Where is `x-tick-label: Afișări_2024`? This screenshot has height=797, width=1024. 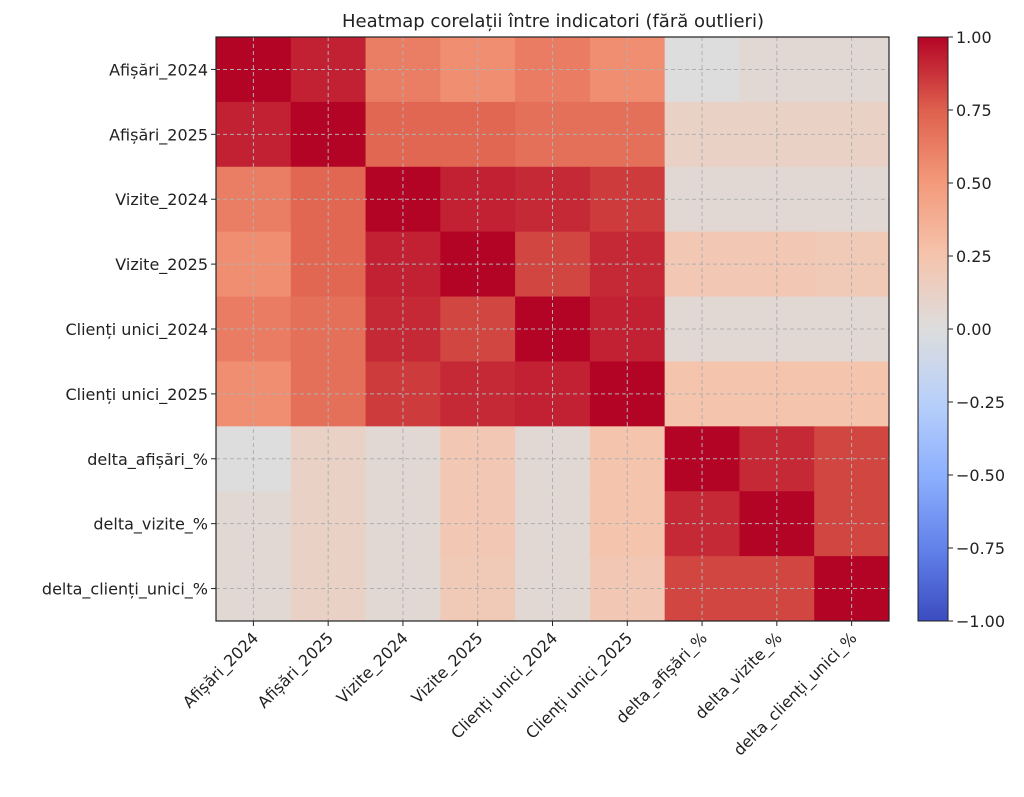 x-tick-label: Afișări_2024 is located at coordinates (221, 670).